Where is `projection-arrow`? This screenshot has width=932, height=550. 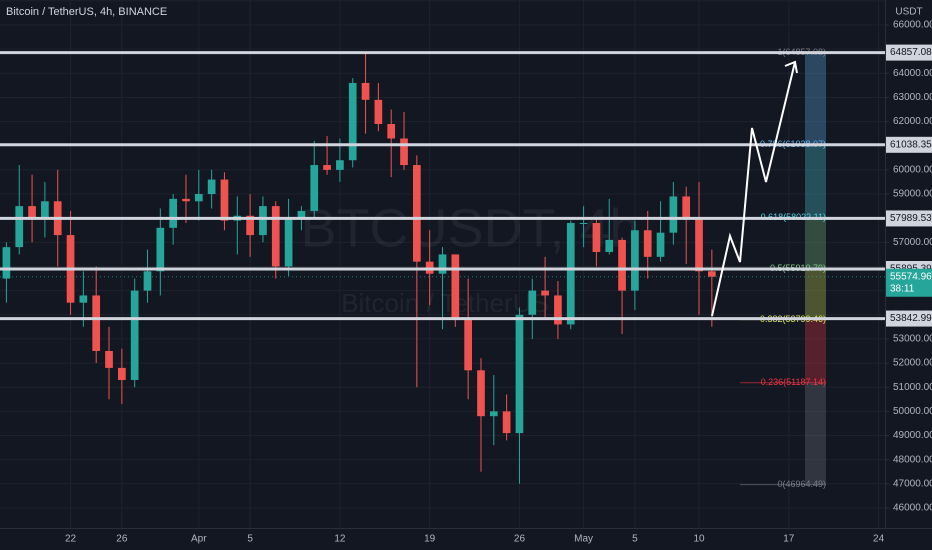
projection-arrow is located at coordinates (753, 189).